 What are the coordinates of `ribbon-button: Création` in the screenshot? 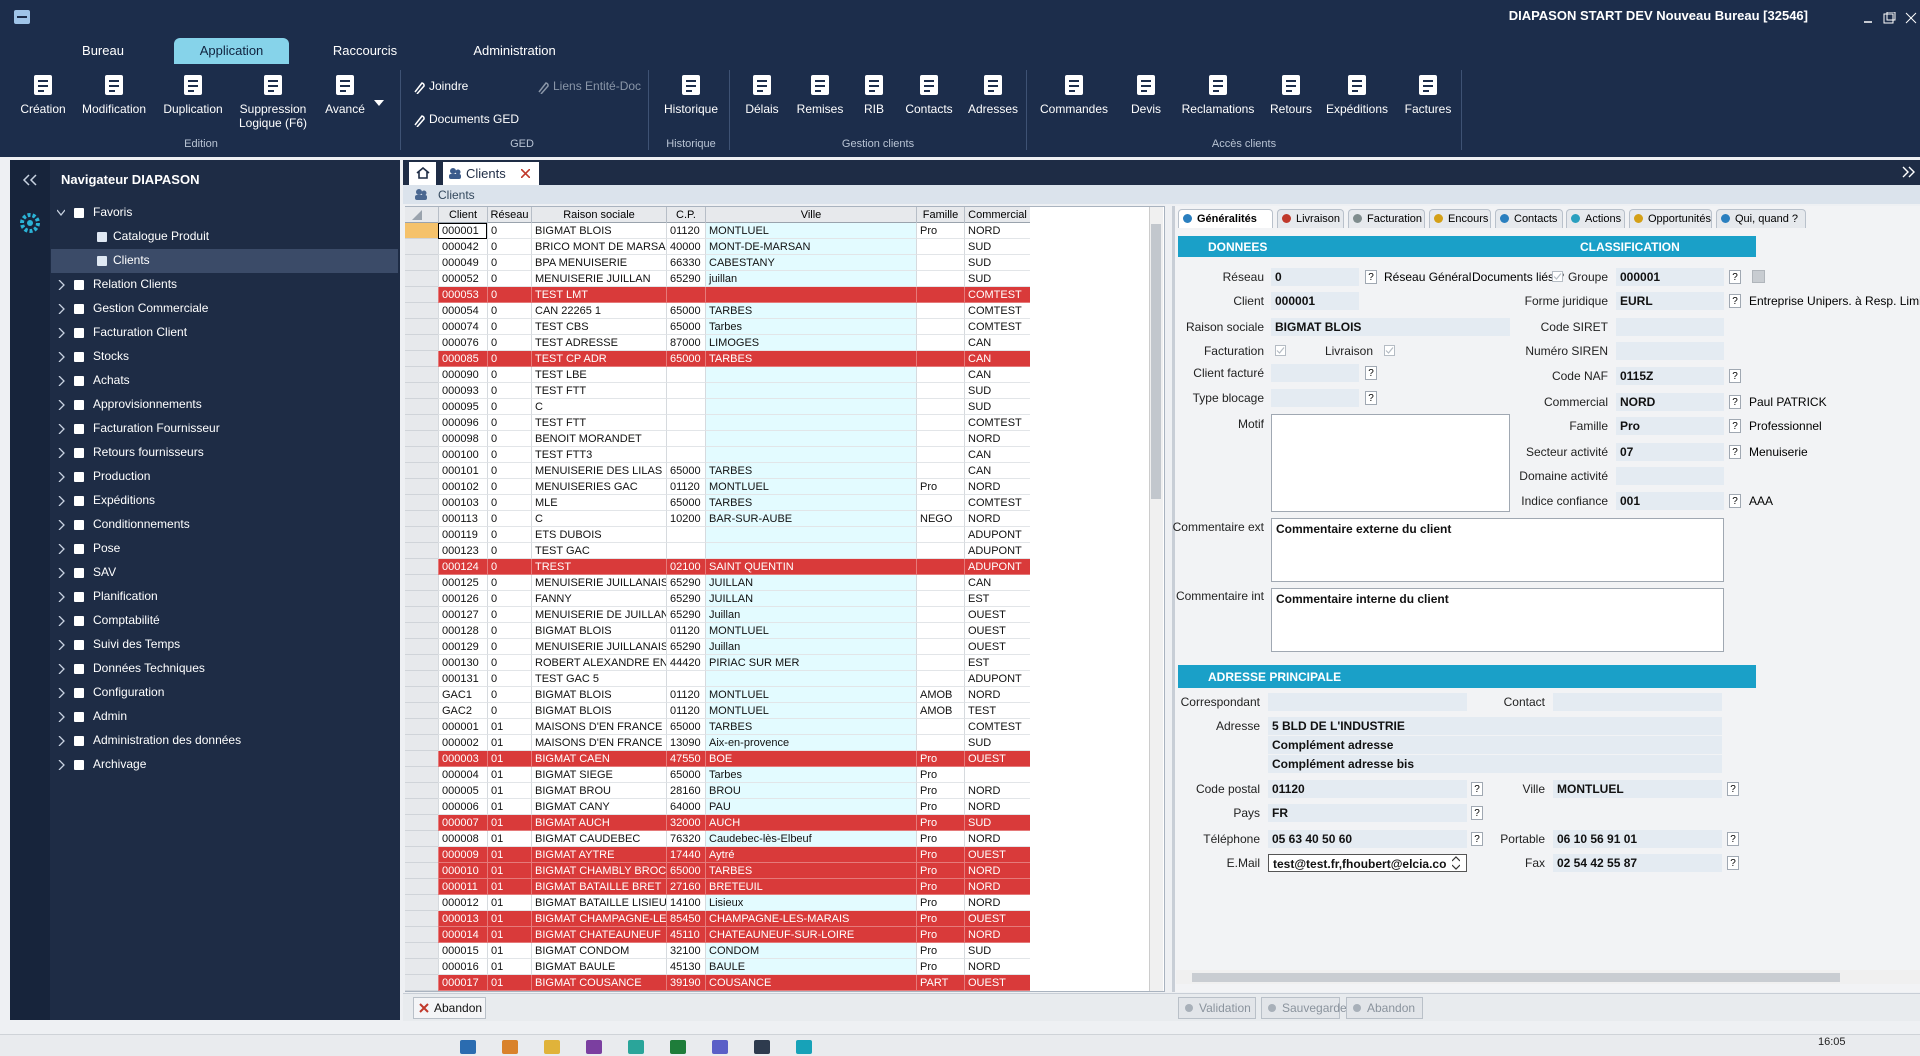 It's located at (43, 109).